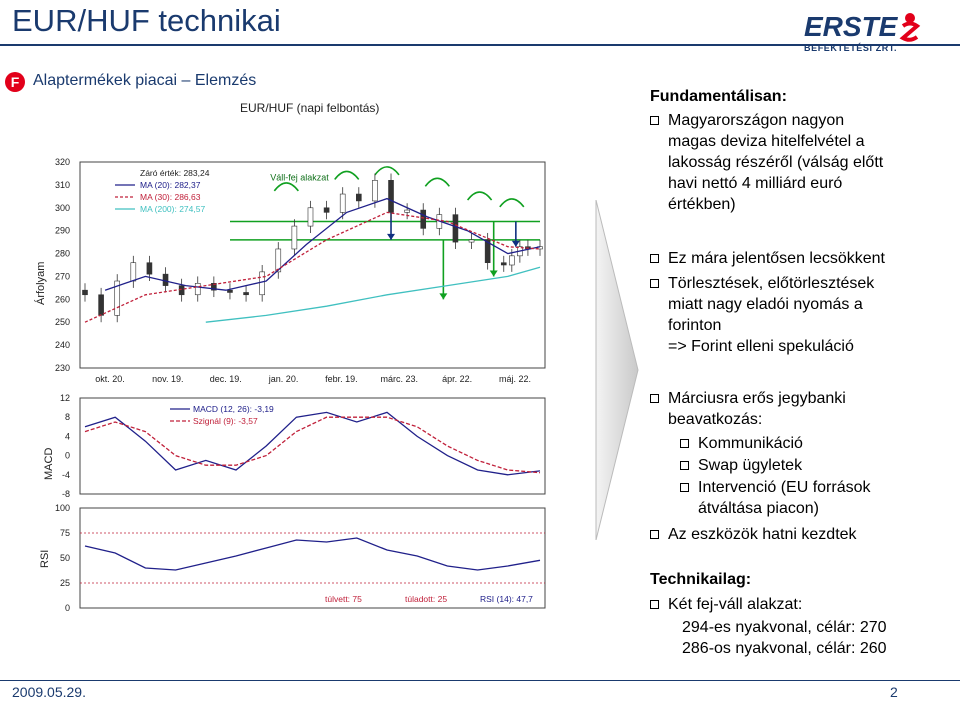  What do you see at coordinates (312, 265) in the screenshot?
I see `price-plot-frame` at bounding box center [312, 265].